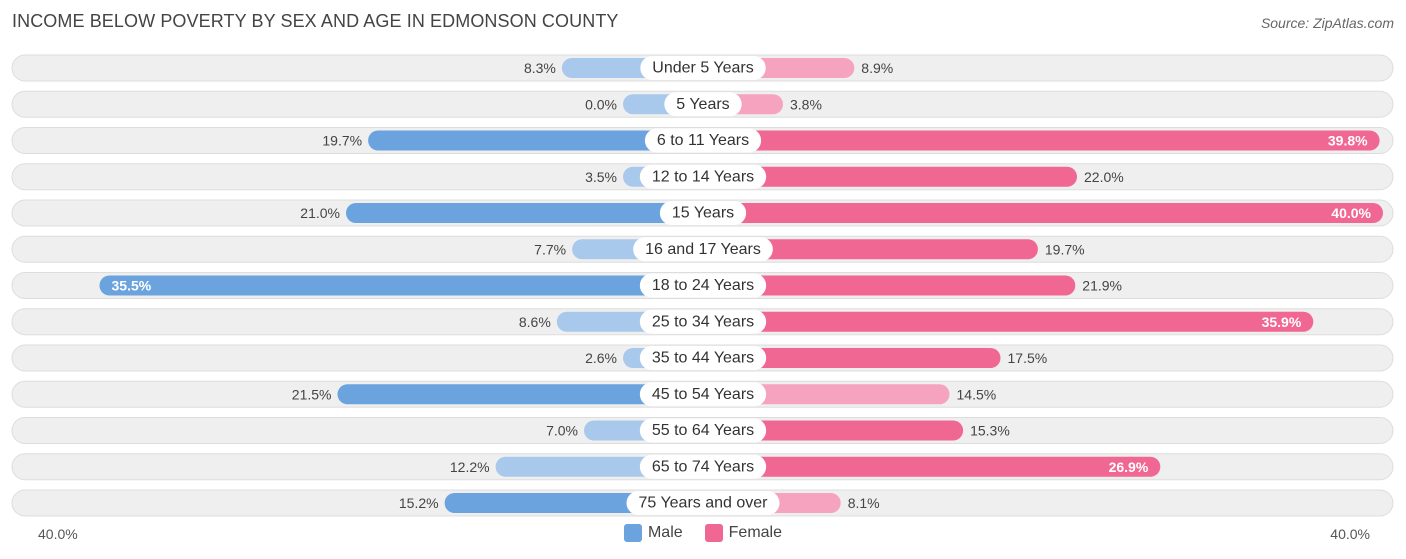  What do you see at coordinates (1129, 467) in the screenshot?
I see `value-female-65-to-74-years: 26.9%` at bounding box center [1129, 467].